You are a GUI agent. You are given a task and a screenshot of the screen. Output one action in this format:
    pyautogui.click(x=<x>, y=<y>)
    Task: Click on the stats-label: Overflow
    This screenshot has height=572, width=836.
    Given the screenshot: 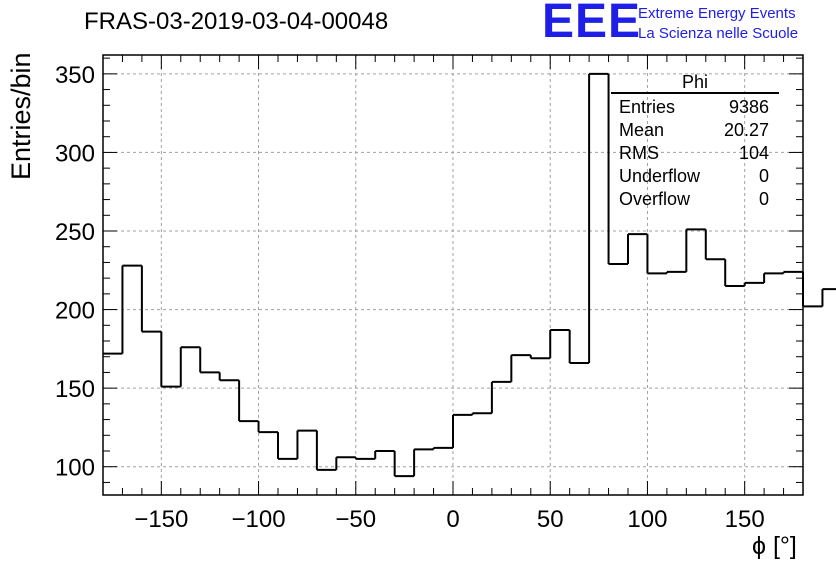 What is the action you would take?
    pyautogui.click(x=655, y=199)
    